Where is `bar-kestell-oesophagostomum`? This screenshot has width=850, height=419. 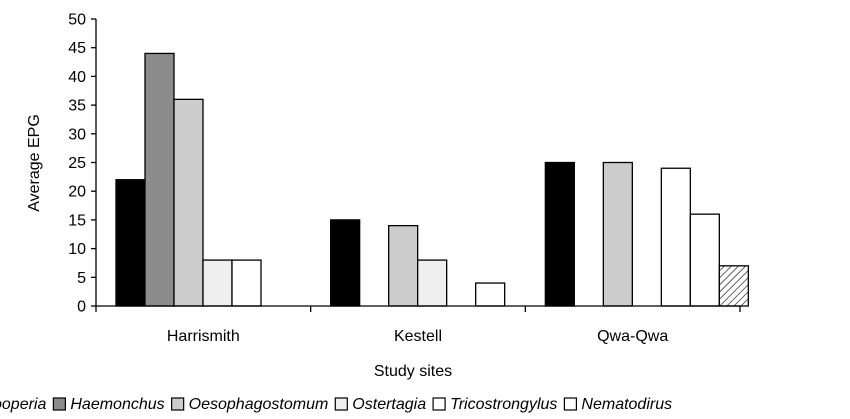
bar-kestell-oesophagostomum is located at coordinates (403, 265).